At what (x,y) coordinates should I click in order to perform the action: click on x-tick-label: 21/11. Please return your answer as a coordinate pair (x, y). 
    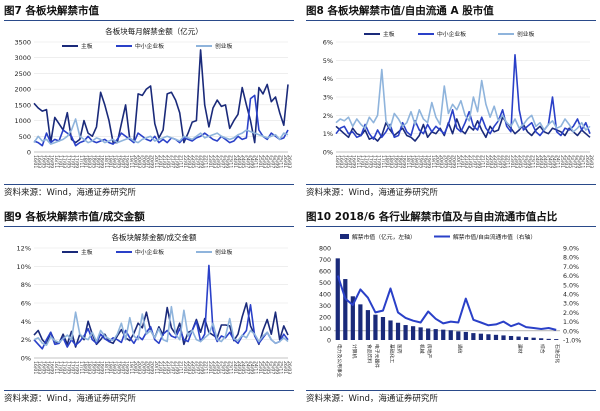
    Looking at the image, I should click on (181, 161).